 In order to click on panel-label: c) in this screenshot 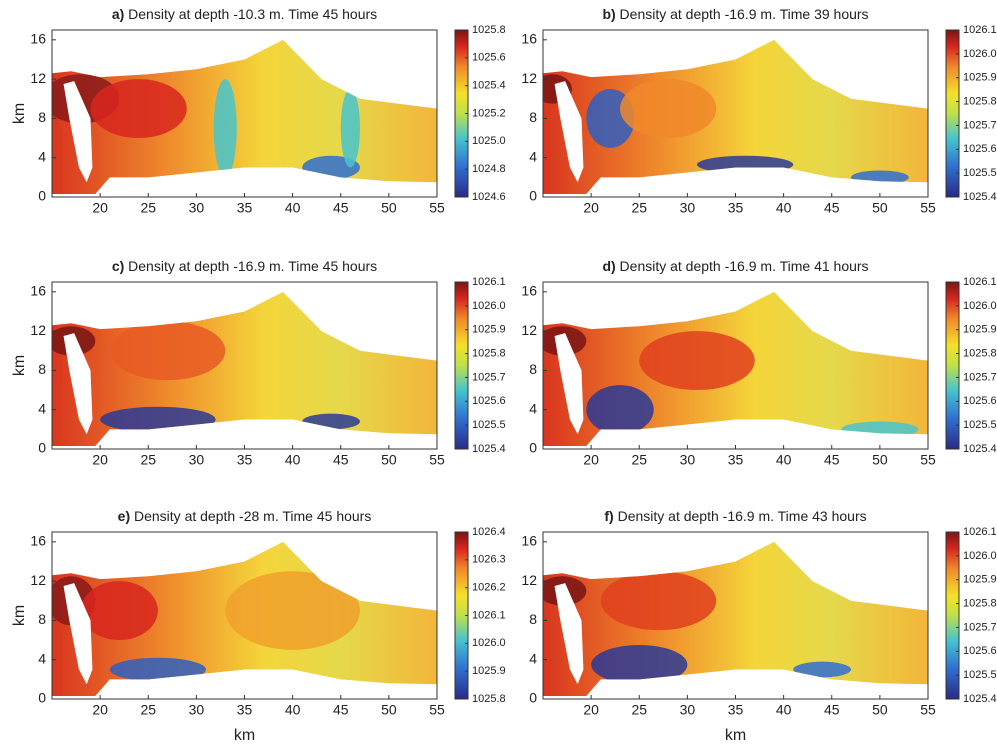, I will do `click(118, 266)`.